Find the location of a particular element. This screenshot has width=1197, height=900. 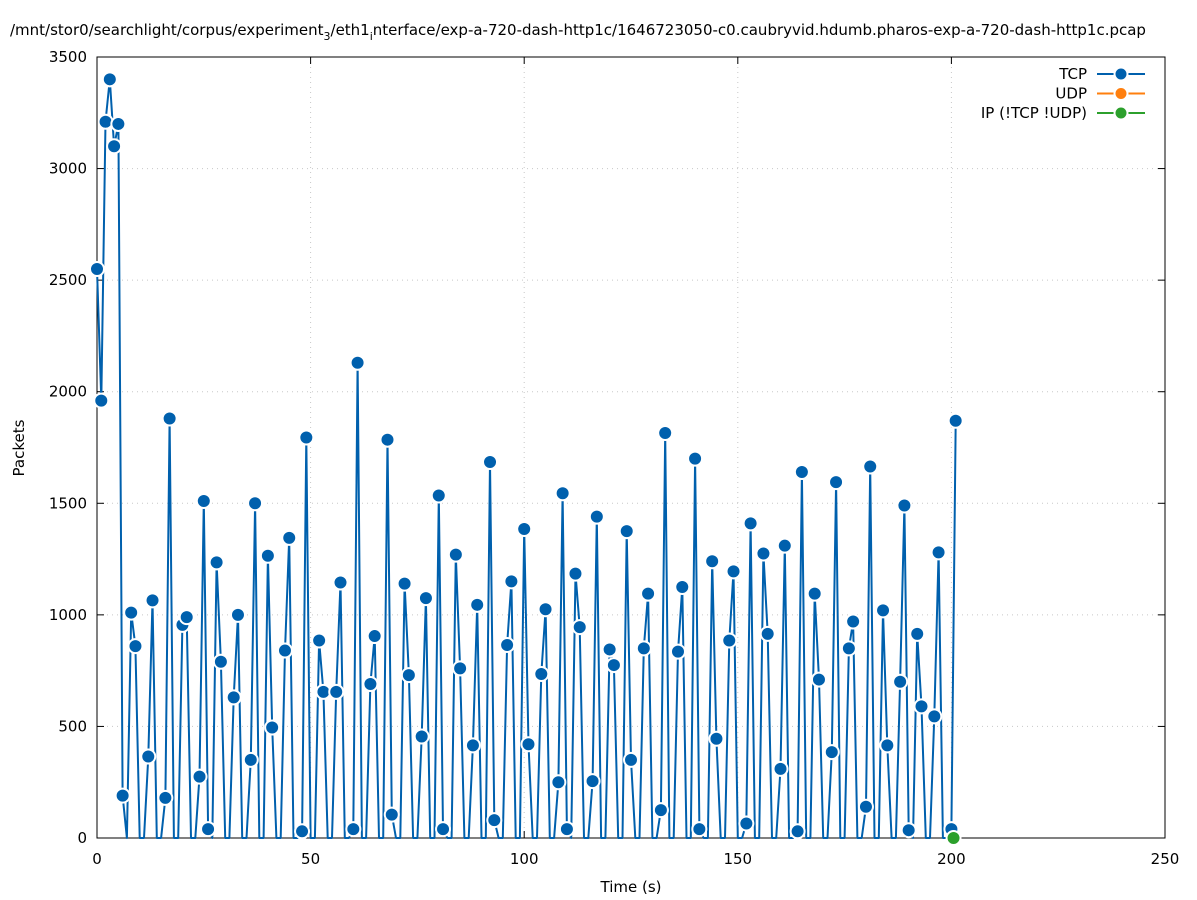

legend-label-ip-tcp-udp: IP (!TCP !UDP) is located at coordinates (1034, 113).